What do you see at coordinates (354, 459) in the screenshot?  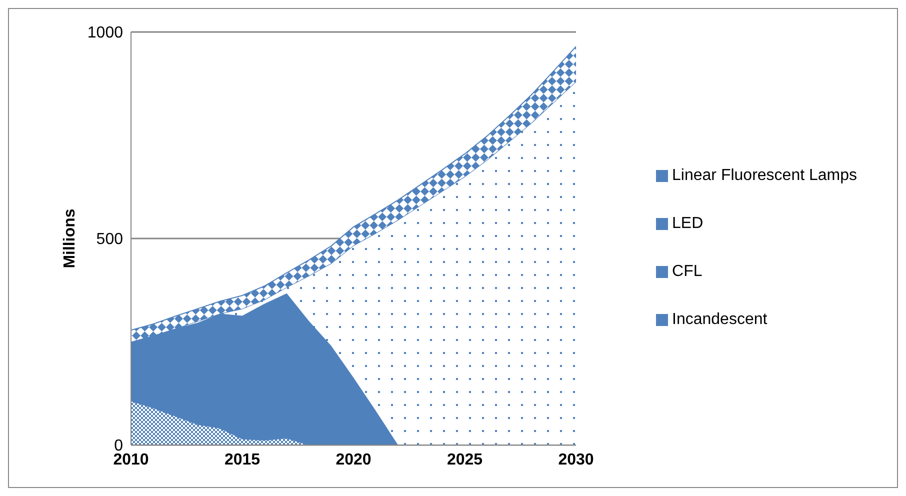 I see `x-tick-label: 2020` at bounding box center [354, 459].